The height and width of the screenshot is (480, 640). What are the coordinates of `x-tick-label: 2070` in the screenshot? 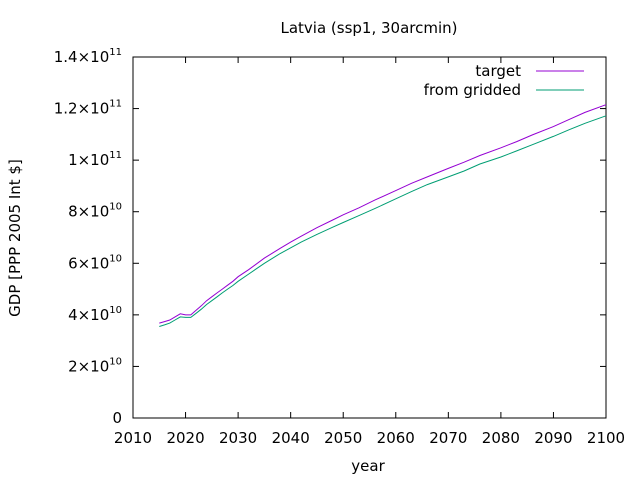 It's located at (448, 438).